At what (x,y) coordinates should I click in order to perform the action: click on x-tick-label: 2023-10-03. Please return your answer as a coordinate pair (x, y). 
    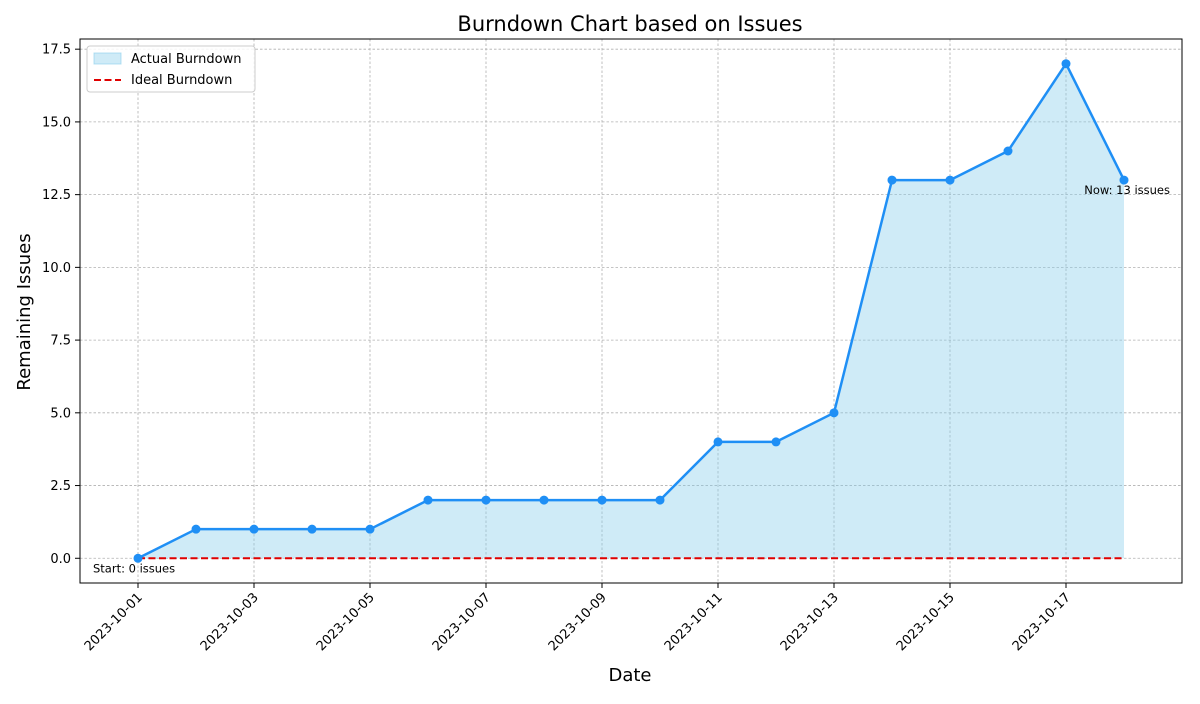
    Looking at the image, I should click on (230, 622).